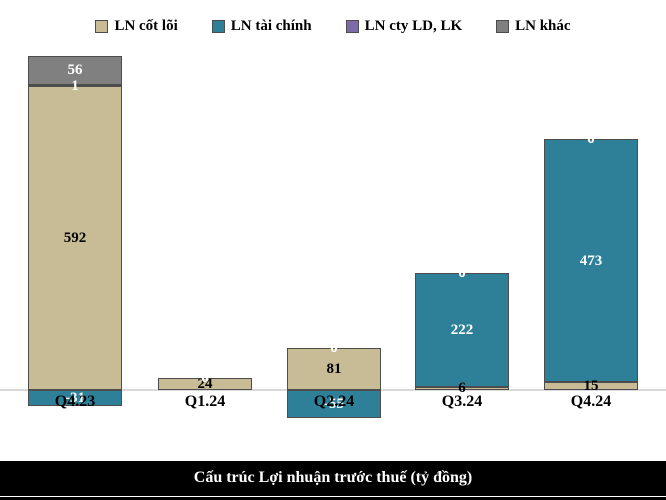 The image size is (666, 500). I want to click on chart-title: Cấu trúc Lợi nhuận trước thuế (tỷ đồng), so click(333, 477).